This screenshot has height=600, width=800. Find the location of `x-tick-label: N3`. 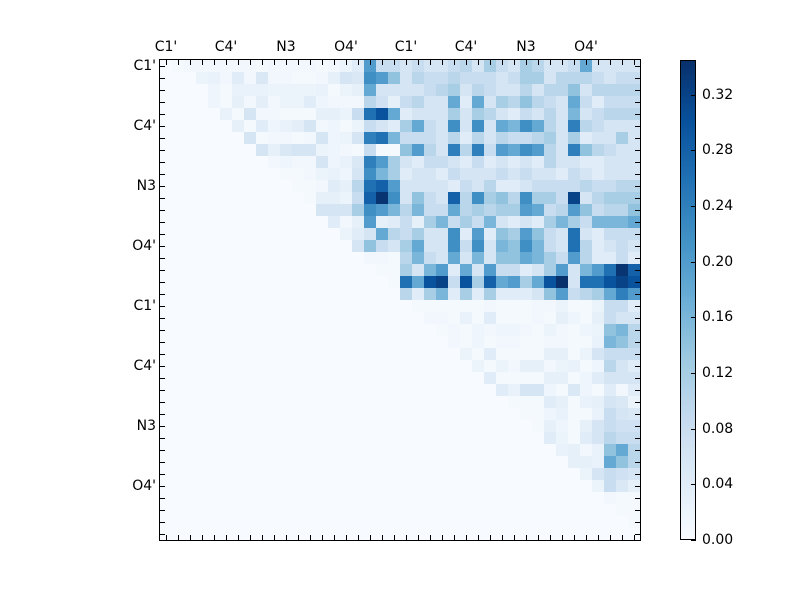

x-tick-label: N3 is located at coordinates (286, 47).